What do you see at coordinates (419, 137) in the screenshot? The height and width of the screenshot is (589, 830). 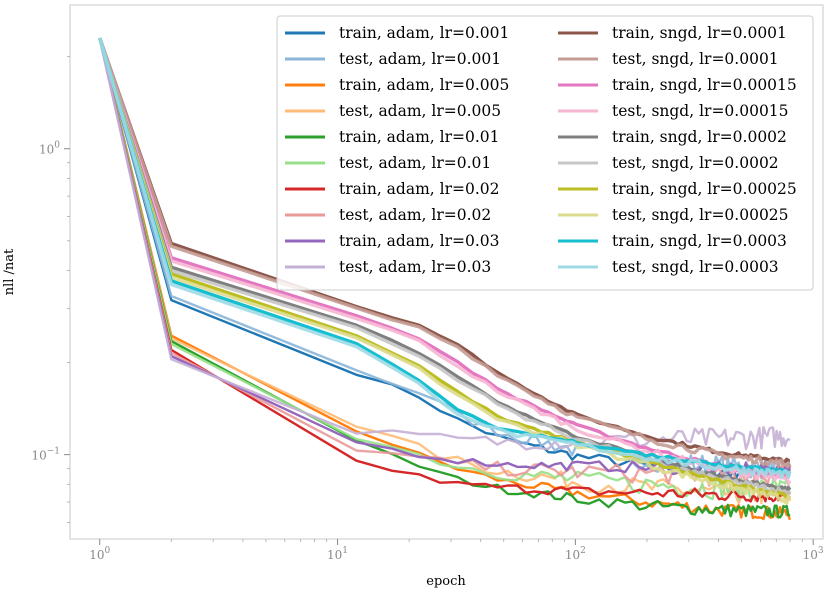 I see `legend-label: train, adam, lr=0.01` at bounding box center [419, 137].